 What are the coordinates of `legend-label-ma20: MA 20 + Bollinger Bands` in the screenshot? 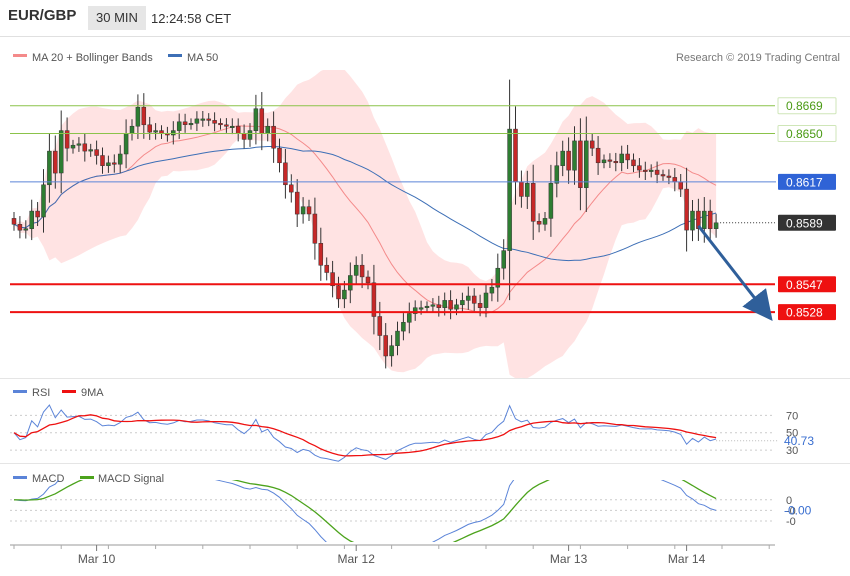 It's located at (92, 58).